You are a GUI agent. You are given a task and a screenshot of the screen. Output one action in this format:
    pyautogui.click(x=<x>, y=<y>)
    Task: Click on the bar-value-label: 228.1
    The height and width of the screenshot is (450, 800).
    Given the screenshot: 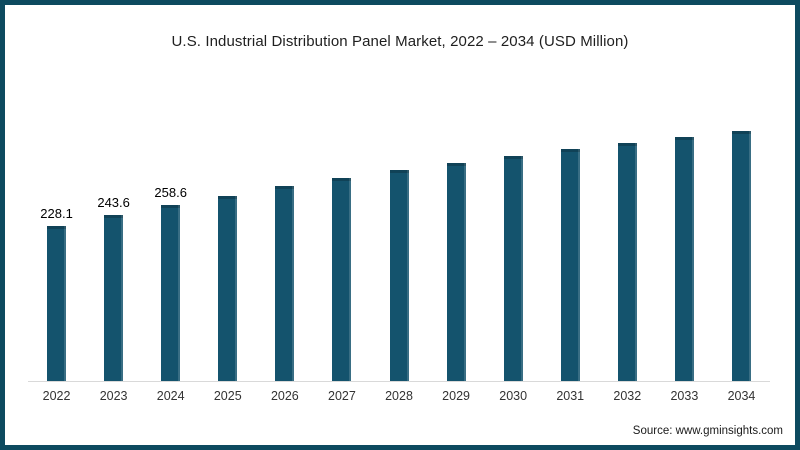 What is the action you would take?
    pyautogui.click(x=56, y=213)
    